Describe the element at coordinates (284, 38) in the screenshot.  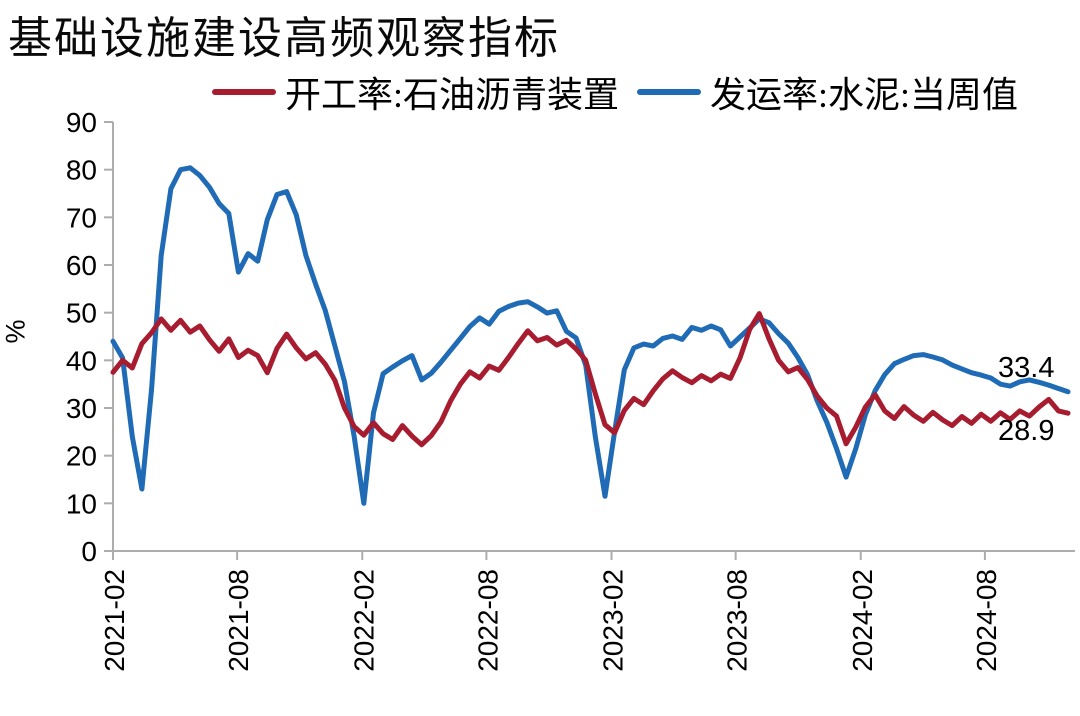
I see `chart-title: 基础设施建设高频观察指标` at that location.